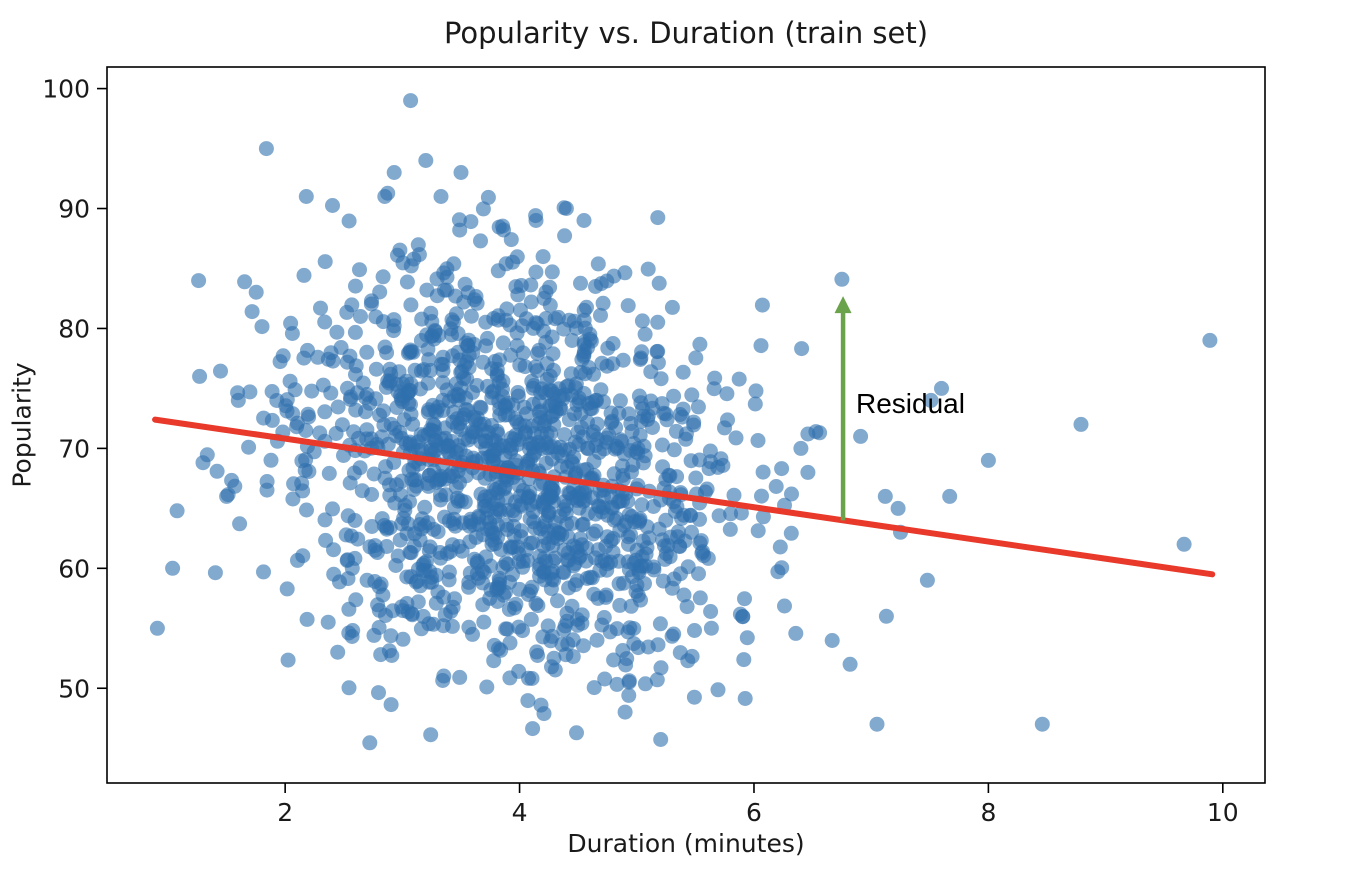 Image resolution: width=1347 pixels, height=872 pixels. I want to click on svg-text: 10, so click(1223, 812).